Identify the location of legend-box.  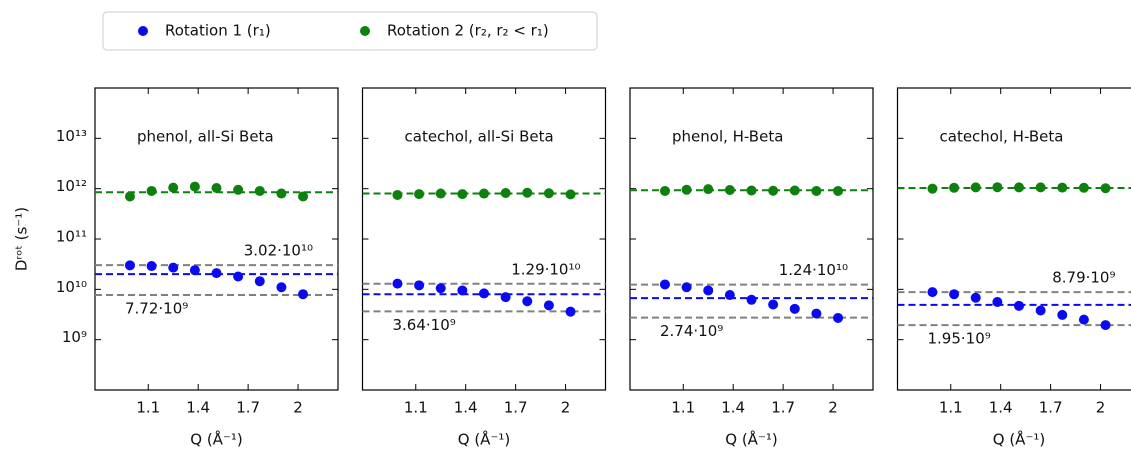
(350, 31).